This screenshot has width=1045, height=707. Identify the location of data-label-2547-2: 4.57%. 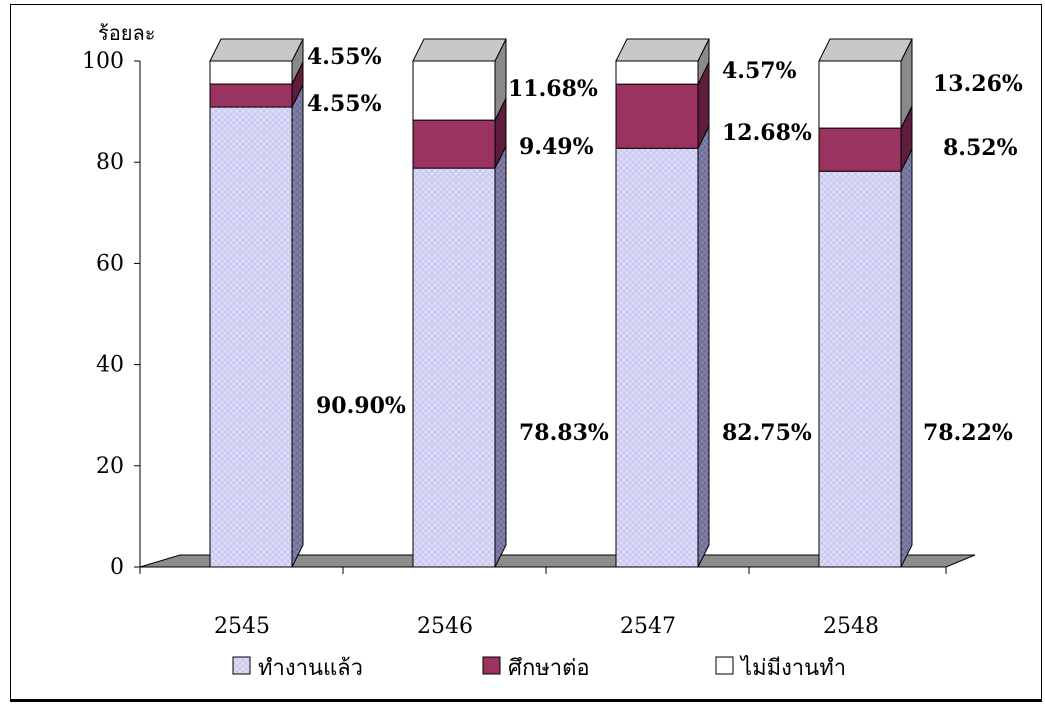
(759, 71).